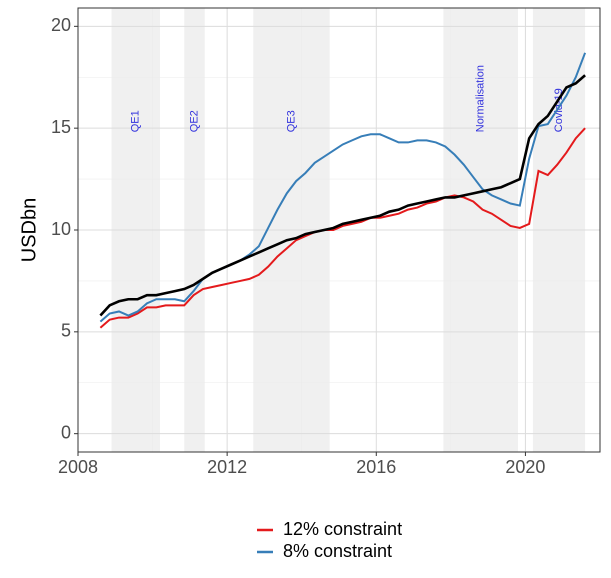 Image resolution: width=611 pixels, height=578 pixels. I want to click on legend-label: 12% constraint, so click(342, 529).